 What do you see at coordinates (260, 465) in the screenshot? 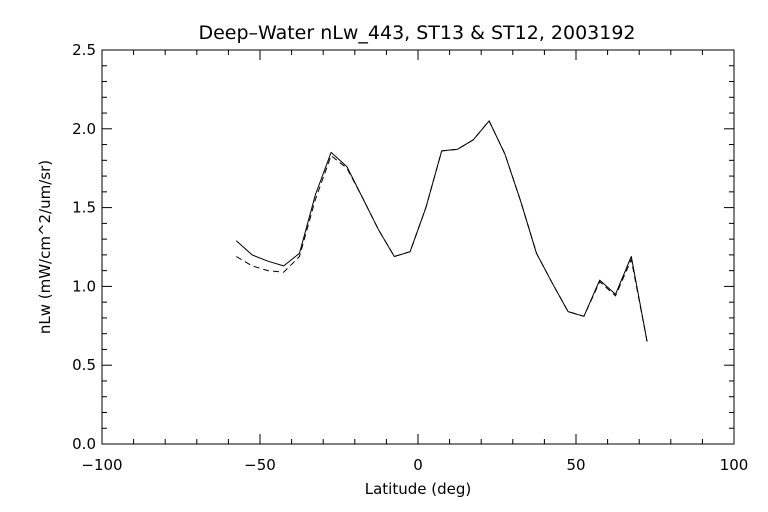
I see `x-tick-label: −50` at bounding box center [260, 465].